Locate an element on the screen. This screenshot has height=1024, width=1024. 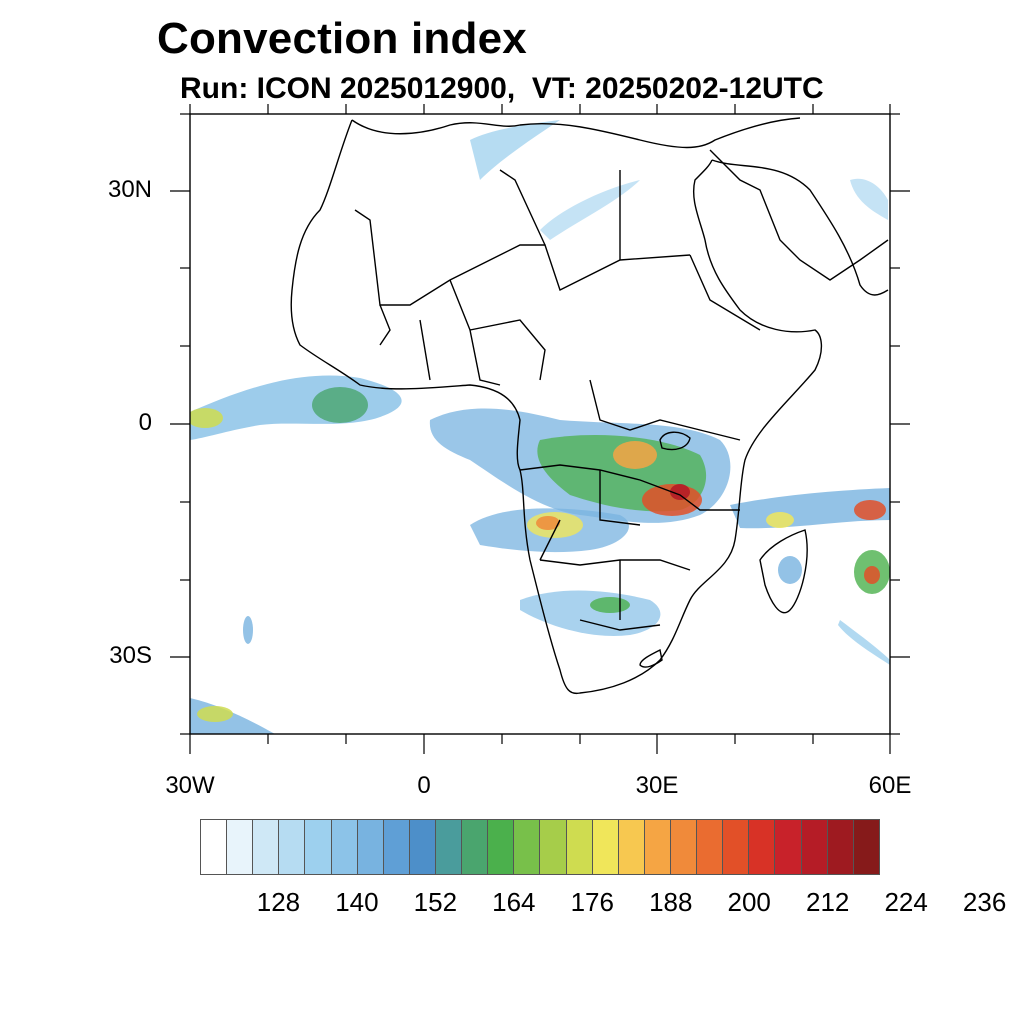
colorbar-label: 152 is located at coordinates (435, 902).